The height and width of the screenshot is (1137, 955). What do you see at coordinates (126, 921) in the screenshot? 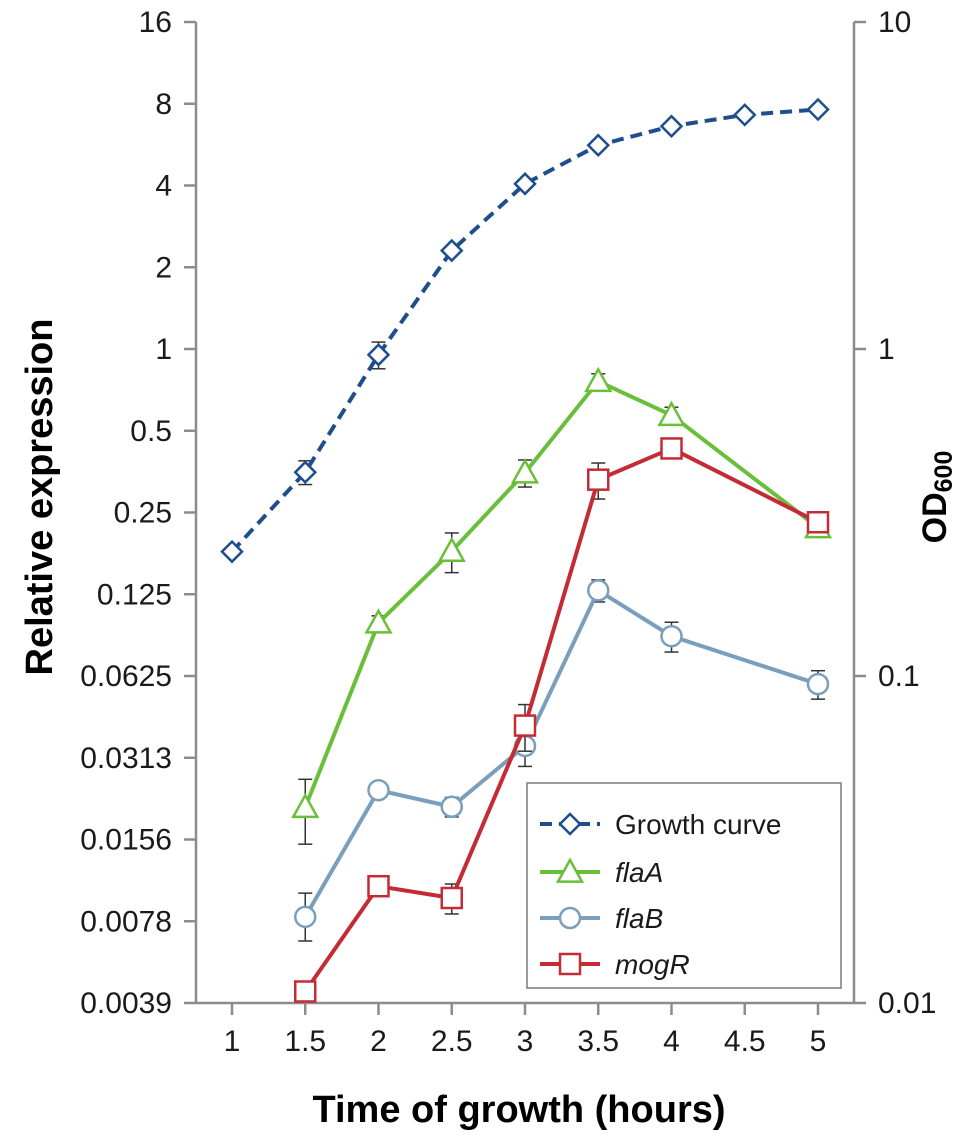
I see `left-tick-label: 0.0078` at bounding box center [126, 921].